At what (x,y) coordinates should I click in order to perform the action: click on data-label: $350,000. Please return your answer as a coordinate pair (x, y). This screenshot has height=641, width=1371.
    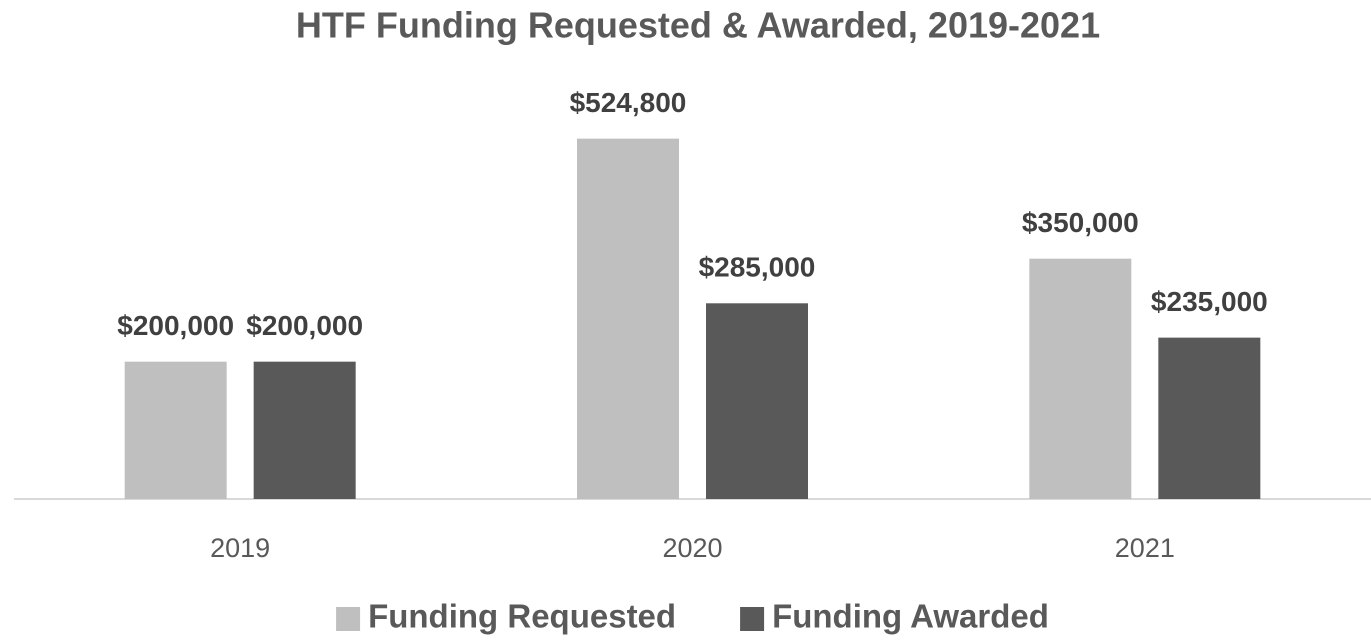
    Looking at the image, I should click on (1080, 222).